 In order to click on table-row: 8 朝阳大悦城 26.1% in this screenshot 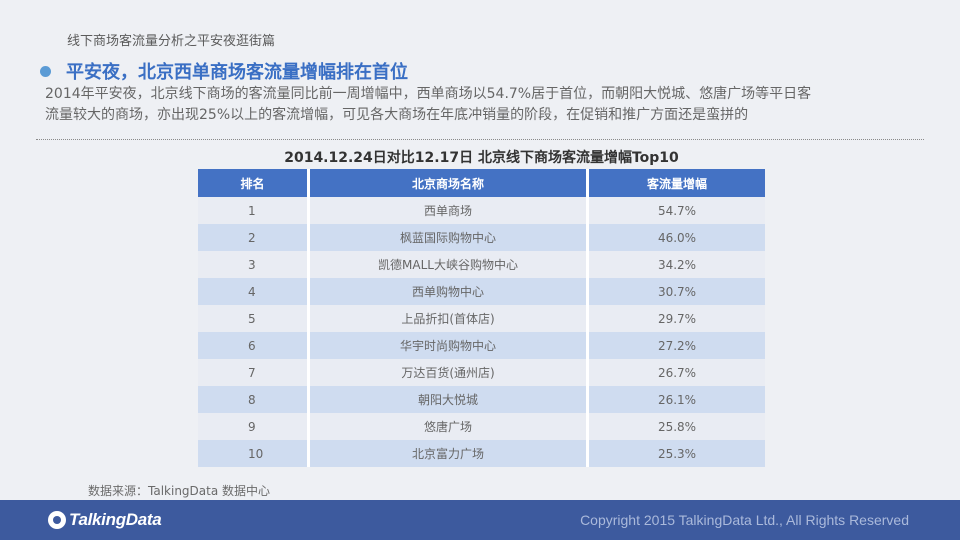, I will do `click(481, 399)`.